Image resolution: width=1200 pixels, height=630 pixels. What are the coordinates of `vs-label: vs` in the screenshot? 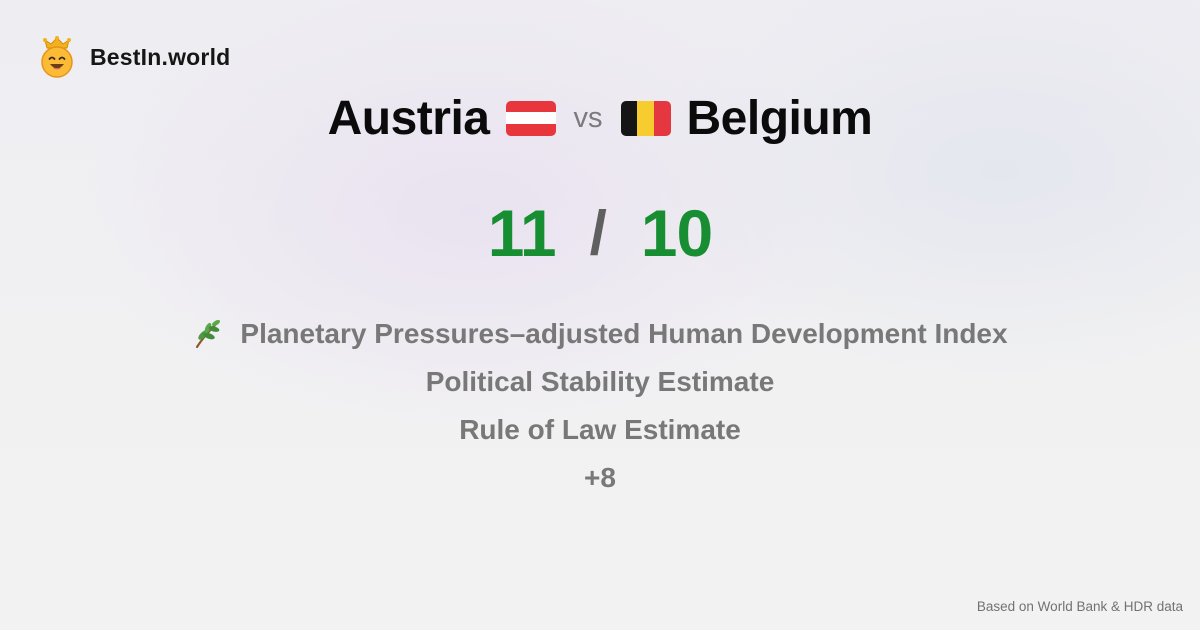 It's located at (588, 117).